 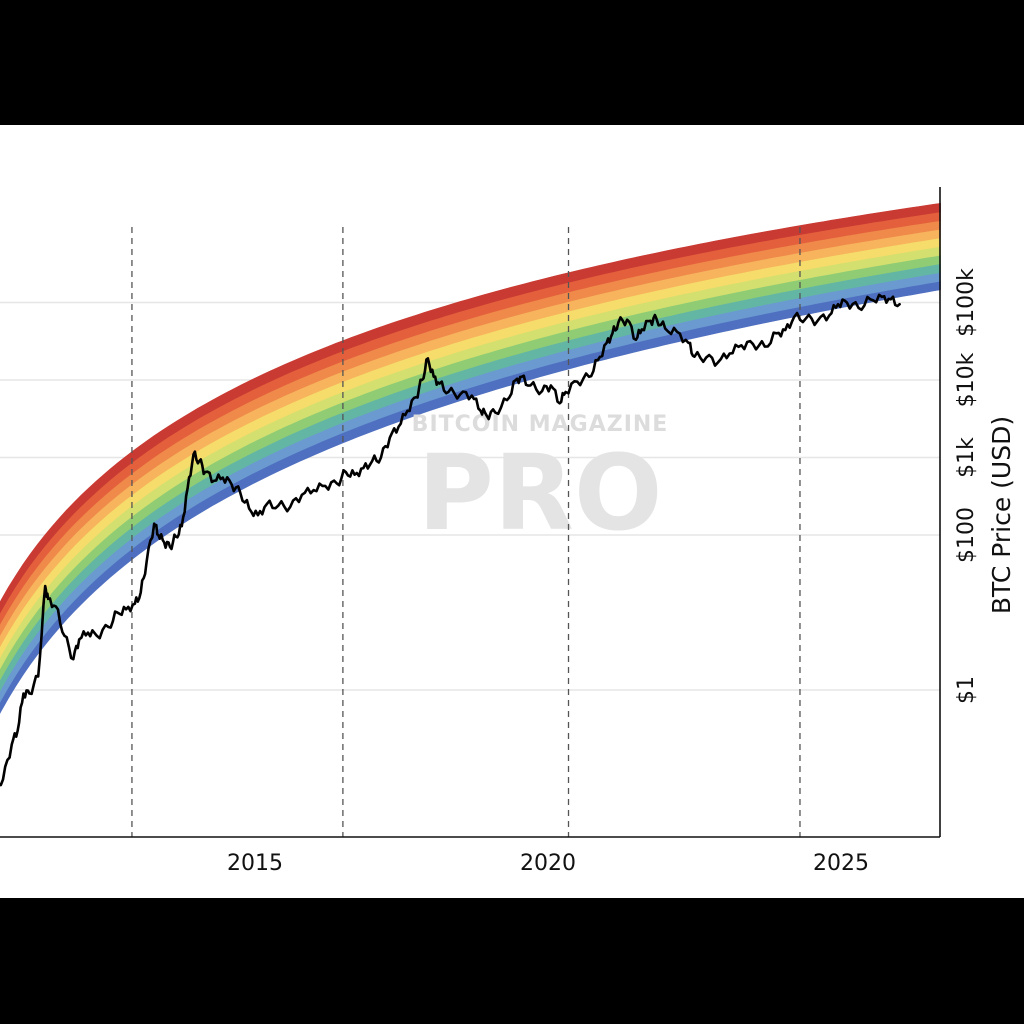 I want to click on x-tick-labels: 2015 2020 2025, so click(x=548, y=863).